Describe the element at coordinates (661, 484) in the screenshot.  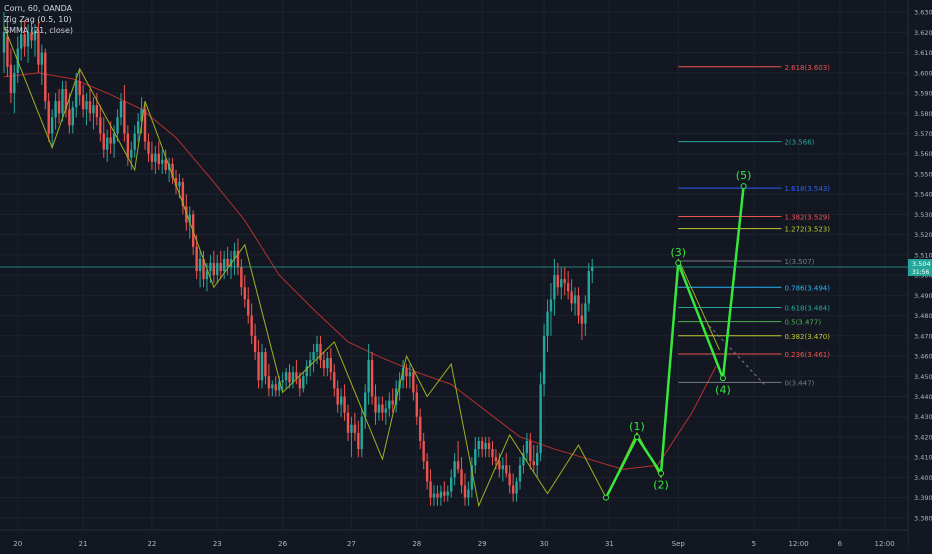
I see `wave-label: (2)` at that location.